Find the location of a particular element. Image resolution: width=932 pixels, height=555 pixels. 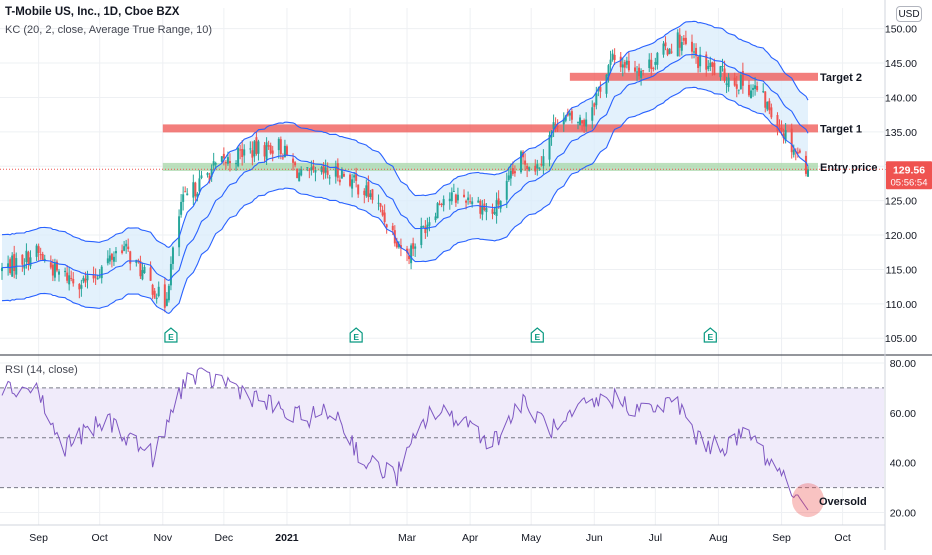

earnings-marker-label: E is located at coordinates (537, 337).